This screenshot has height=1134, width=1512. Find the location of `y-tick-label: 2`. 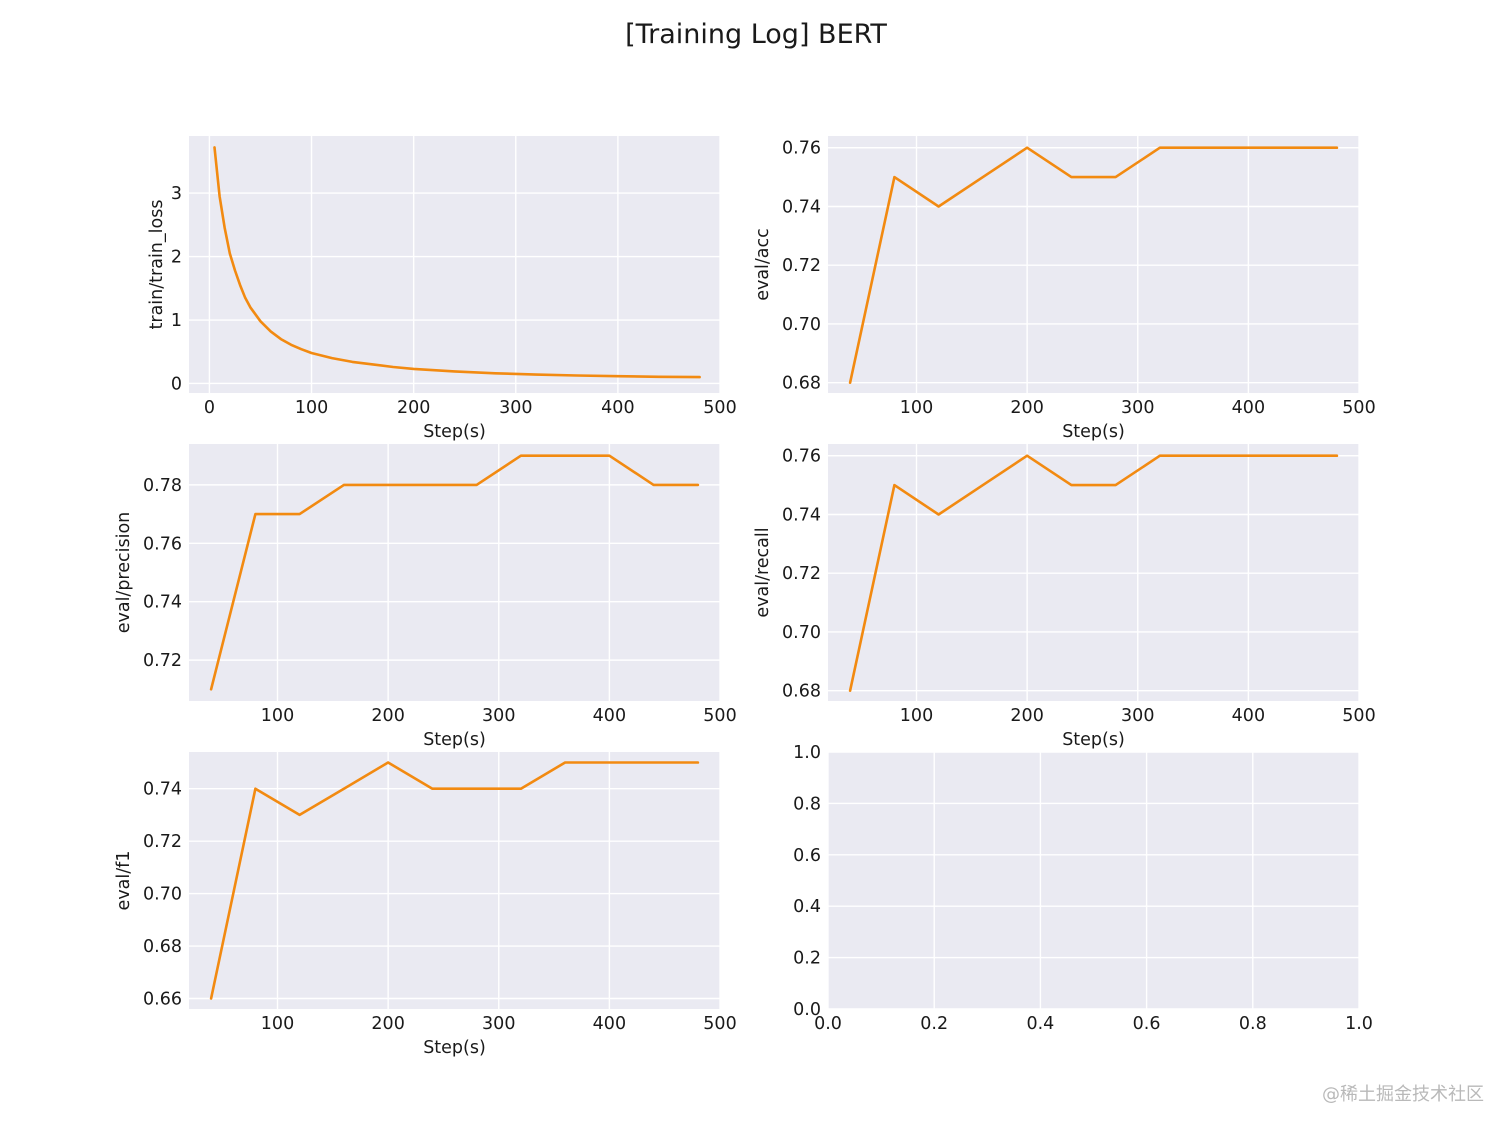

y-tick-label: 2 is located at coordinates (176, 258).